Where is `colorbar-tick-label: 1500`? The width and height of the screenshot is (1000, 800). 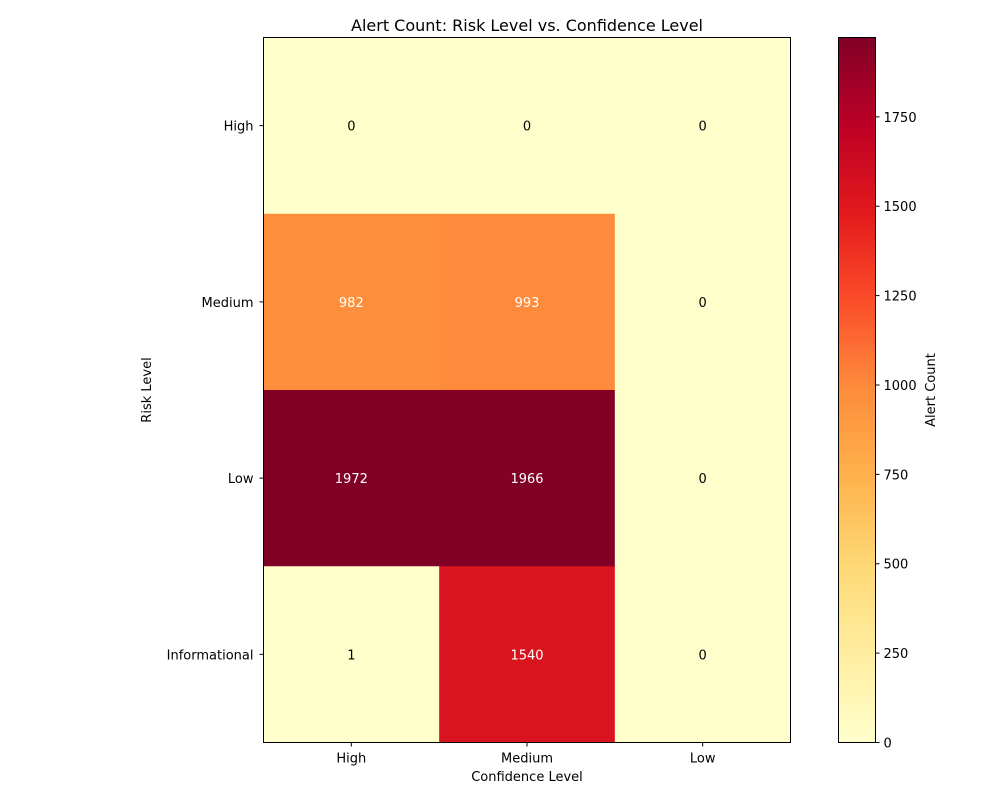 colorbar-tick-label: 1500 is located at coordinates (900, 207).